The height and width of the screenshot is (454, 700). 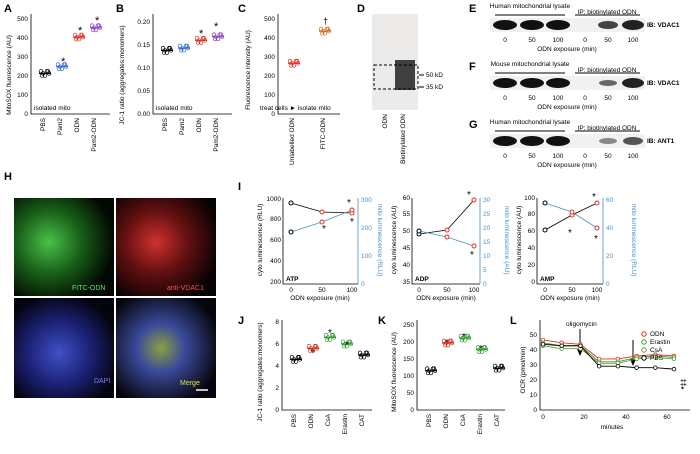 I want to click on c-xtick: FITC-ODN, so click(x=323, y=133).